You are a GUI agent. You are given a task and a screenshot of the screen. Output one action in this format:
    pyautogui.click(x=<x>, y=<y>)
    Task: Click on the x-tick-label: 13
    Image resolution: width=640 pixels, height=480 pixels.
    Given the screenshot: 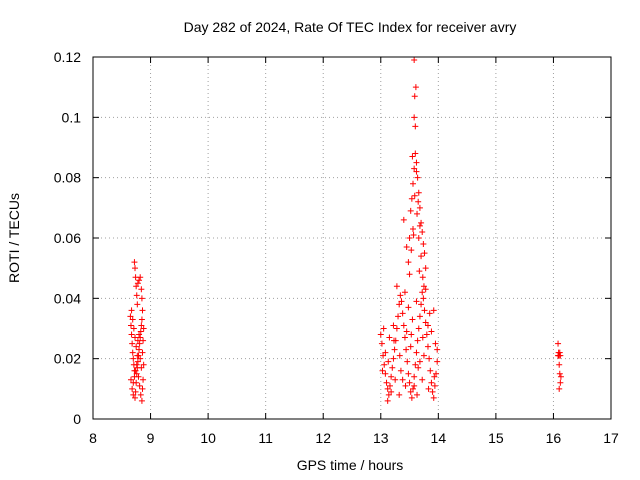 What is the action you would take?
    pyautogui.click(x=381, y=438)
    